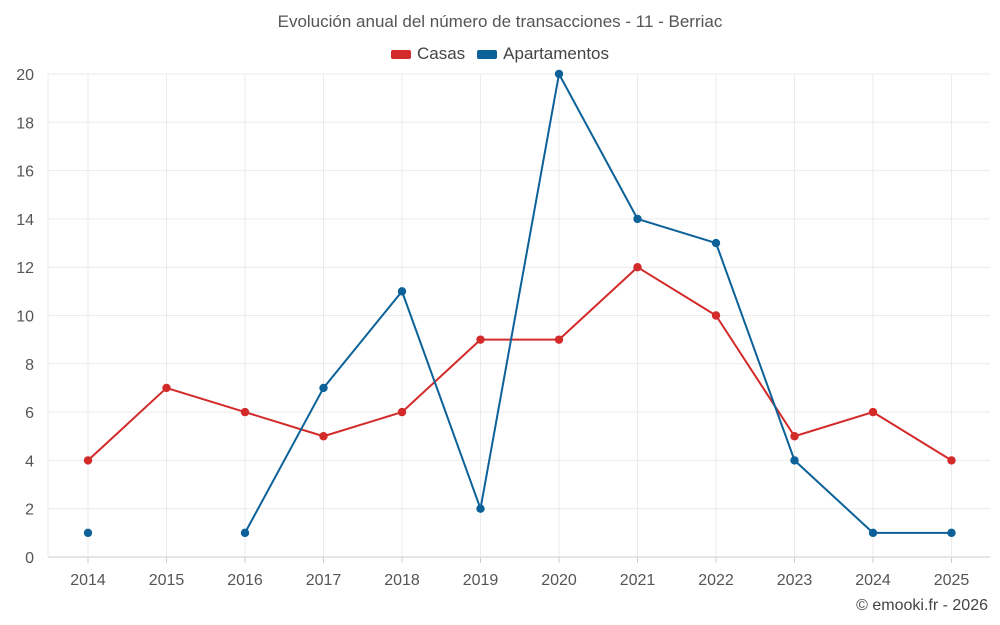 Image resolution: width=1000 pixels, height=625 pixels. Describe the element at coordinates (29, 461) in the screenshot. I see `y-tick-label-4: 4` at that location.